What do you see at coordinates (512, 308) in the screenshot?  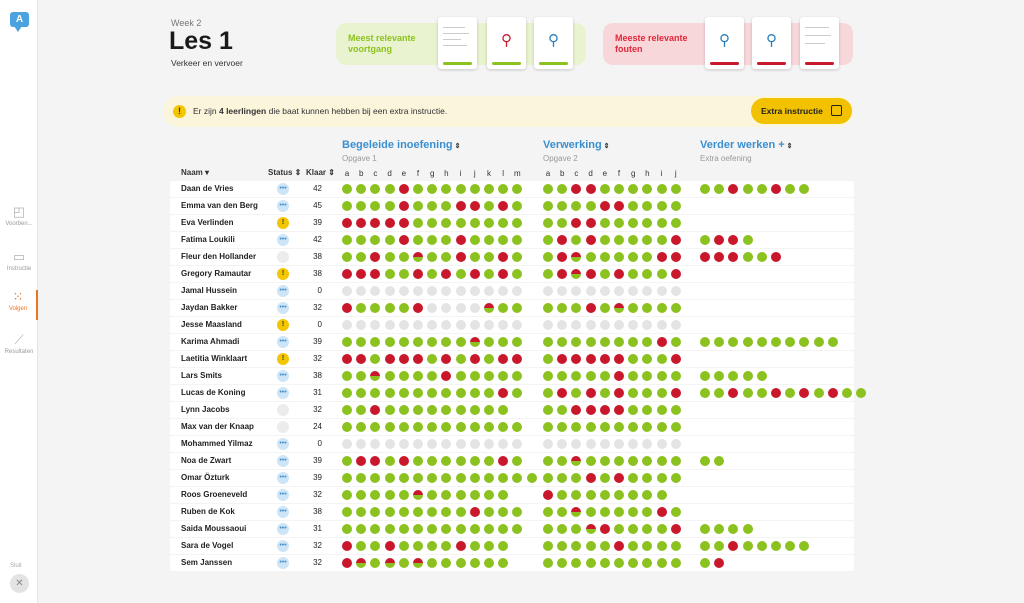 I see `student-row: Jaydan Bakker ••• 32` at bounding box center [512, 308].